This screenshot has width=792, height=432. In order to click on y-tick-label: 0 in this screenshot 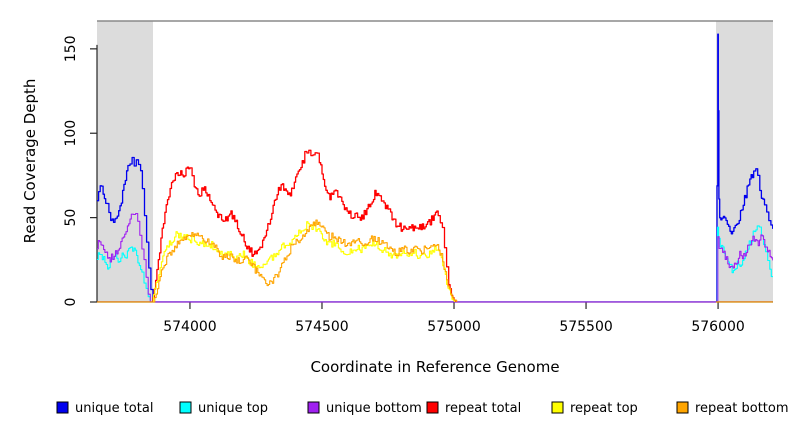, I will do `click(71, 302)`.